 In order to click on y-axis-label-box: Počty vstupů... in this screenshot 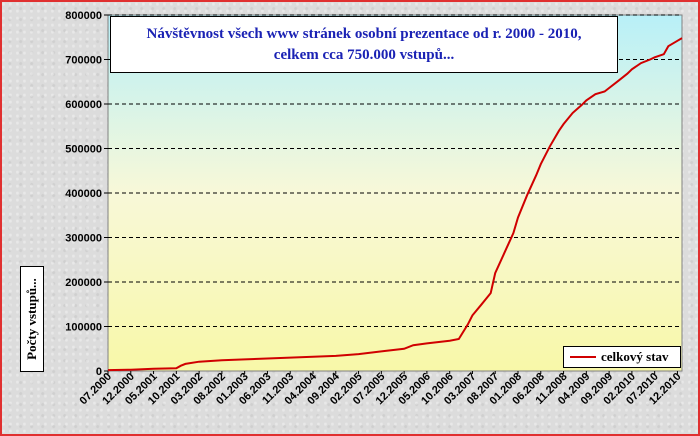, I will do `click(32, 319)`.